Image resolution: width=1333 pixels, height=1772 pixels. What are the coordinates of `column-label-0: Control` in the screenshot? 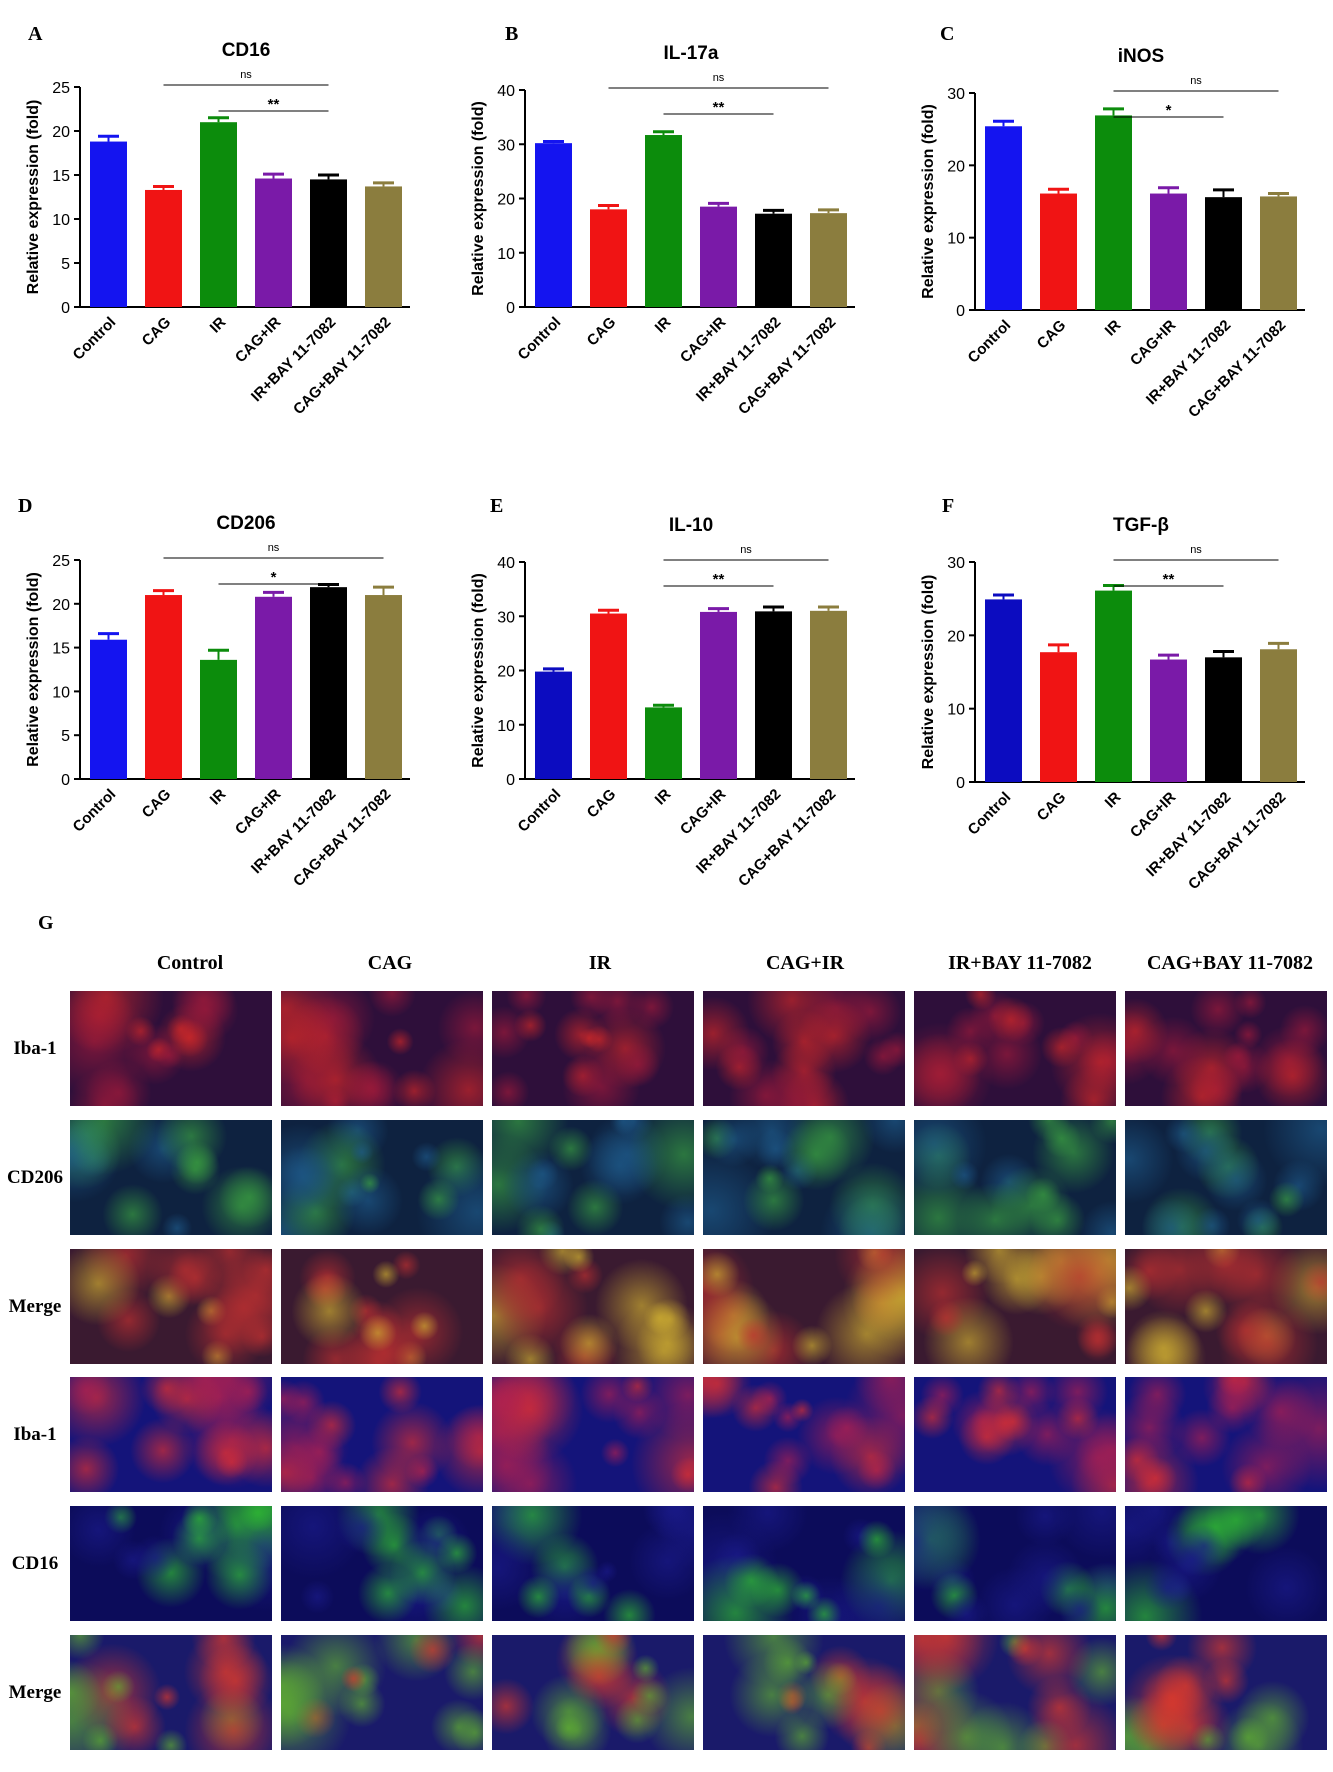 It's located at (190, 963).